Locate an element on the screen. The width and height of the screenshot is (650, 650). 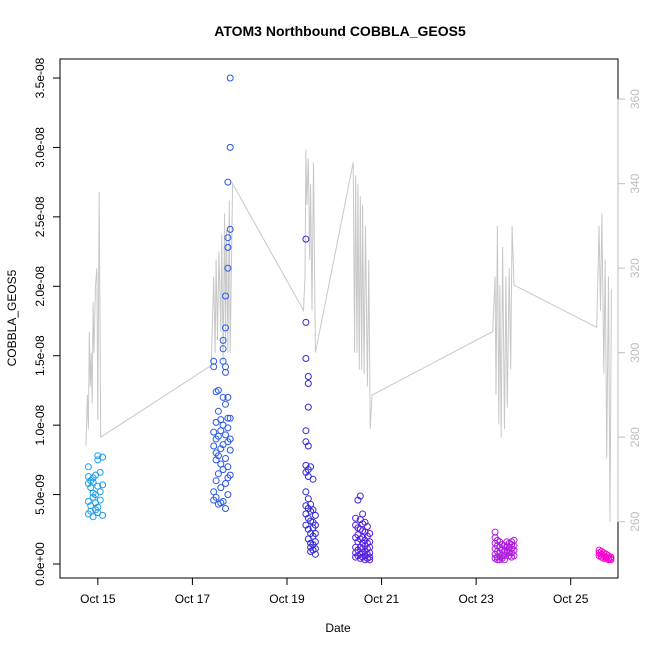
y2-tick-label: 260 is located at coordinates (635, 521).